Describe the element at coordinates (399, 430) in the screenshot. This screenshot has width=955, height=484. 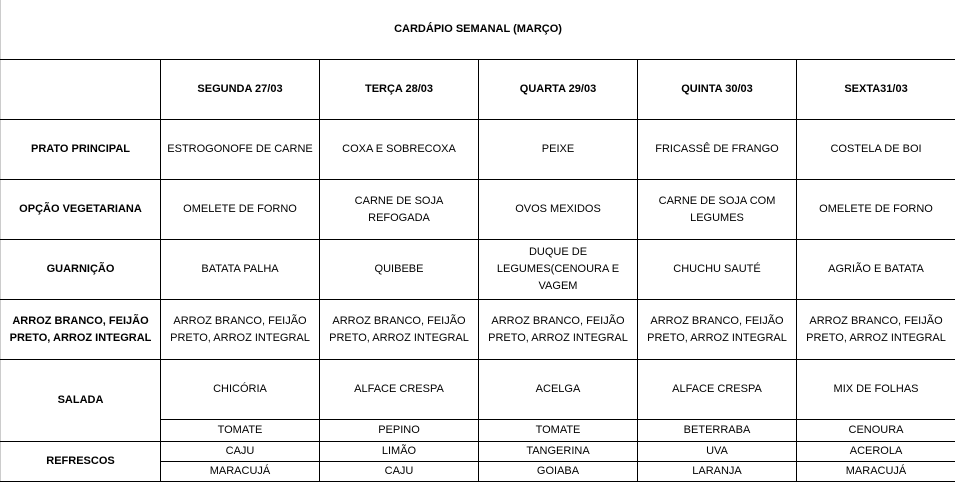
I see `cell: PEPINO` at that location.